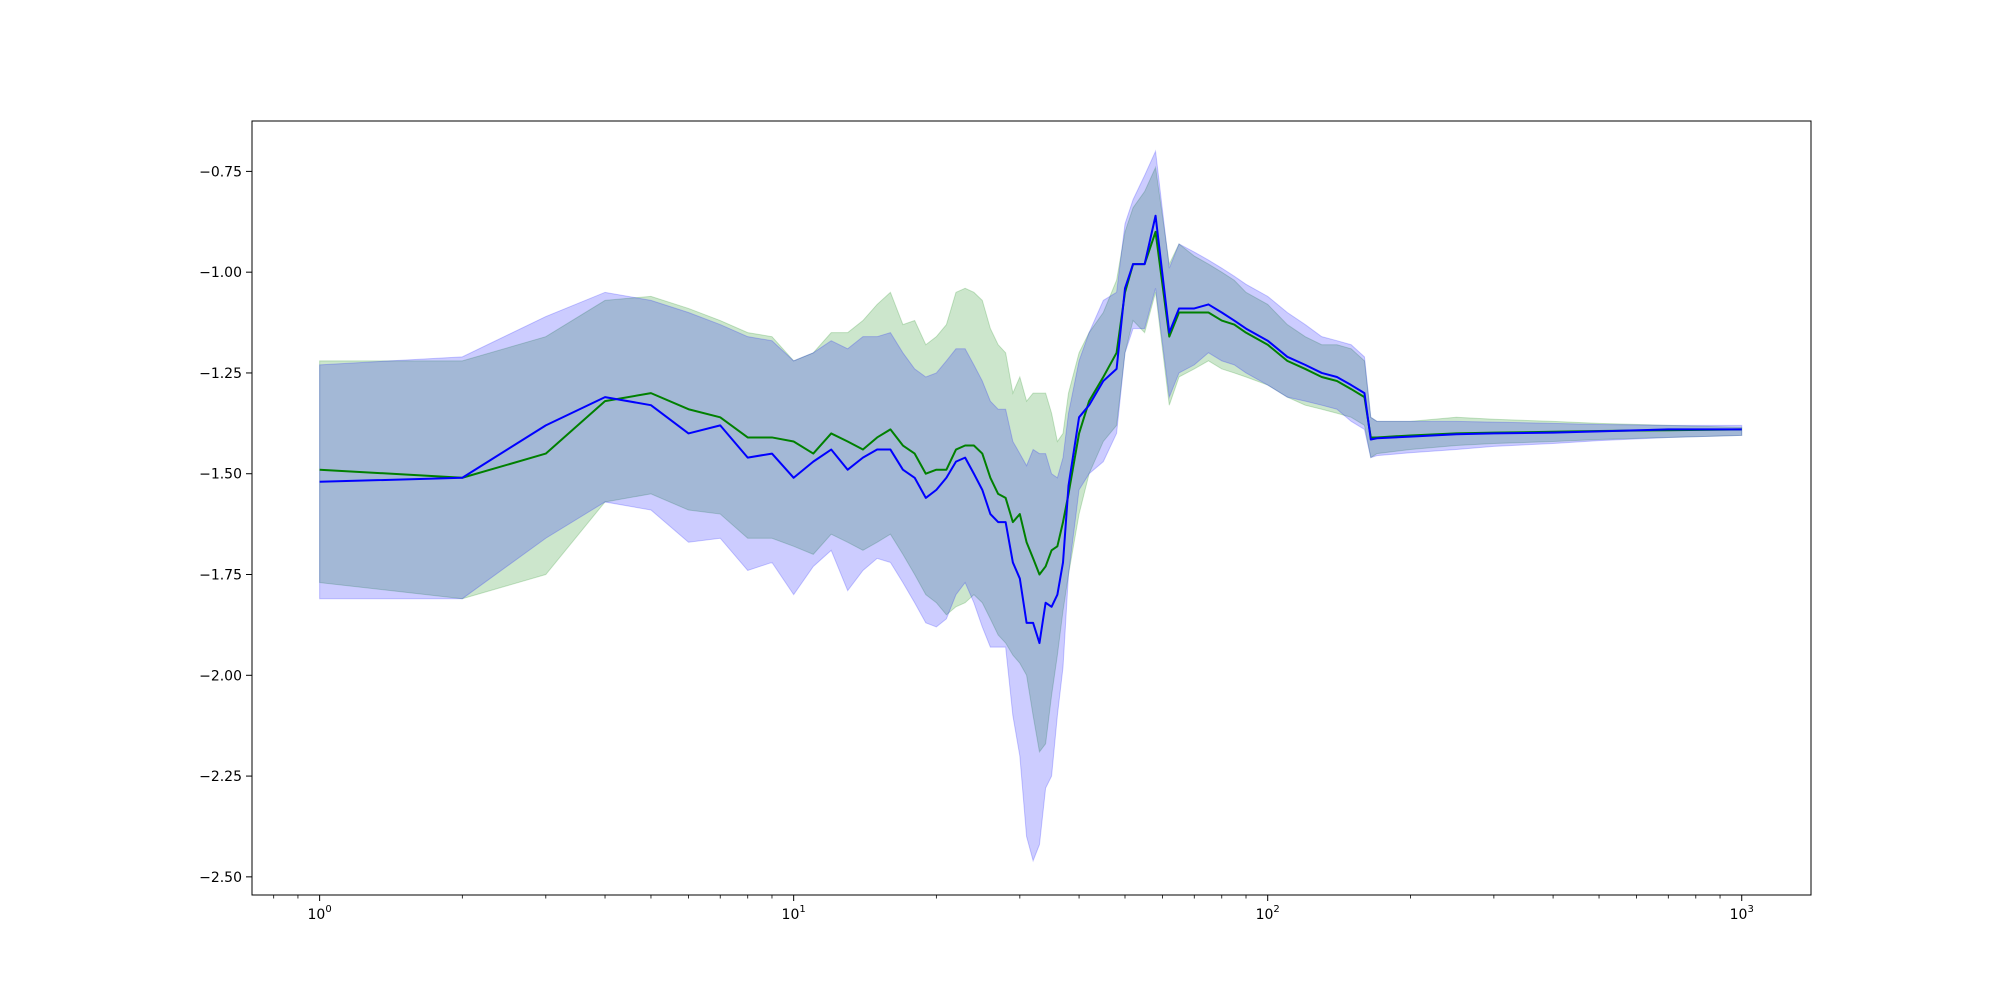  I want to click on y-tick-label: −2.00, so click(220, 676).